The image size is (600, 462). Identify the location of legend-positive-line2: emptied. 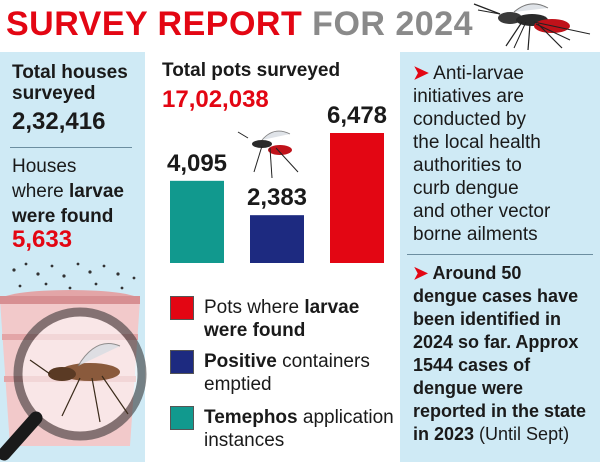
(238, 384).